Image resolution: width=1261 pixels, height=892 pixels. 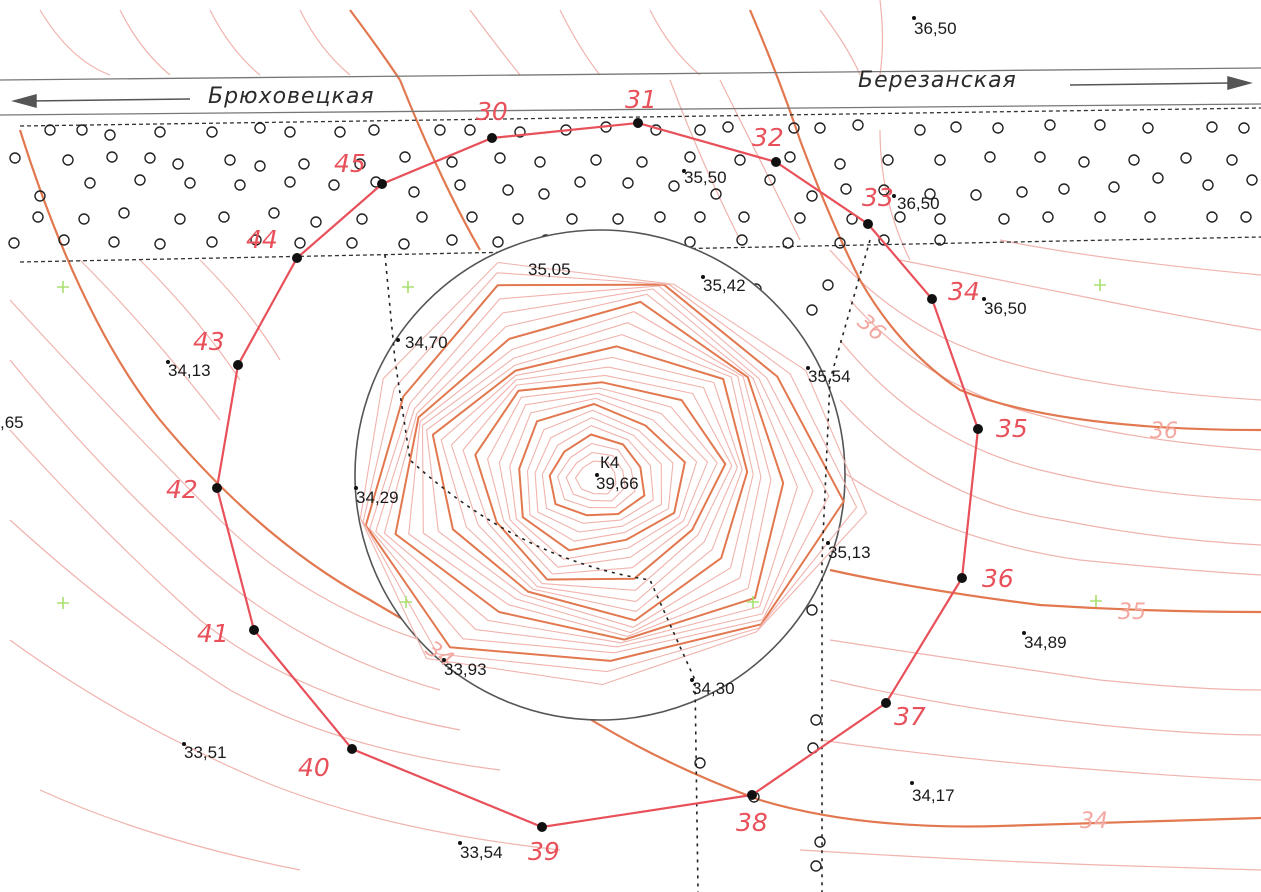 I want to click on point-label: 37, so click(x=910, y=716).